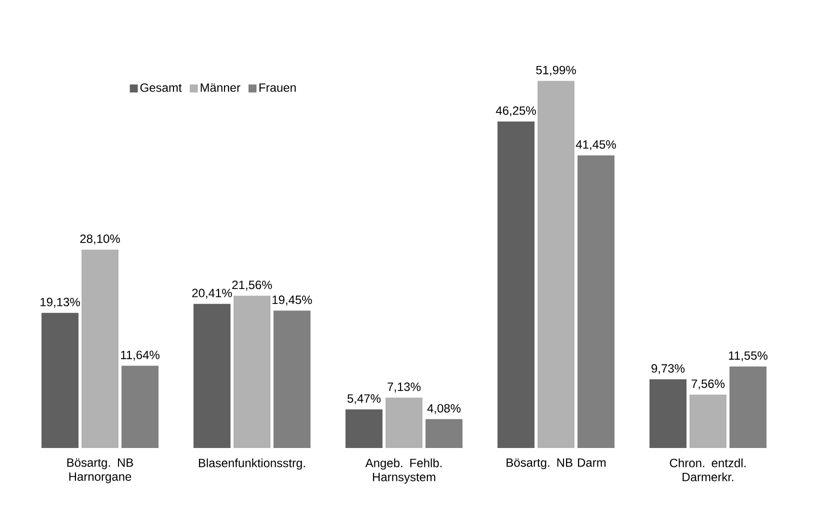 This screenshot has width=817, height=506. I want to click on data-label: 4,08%, so click(444, 409).